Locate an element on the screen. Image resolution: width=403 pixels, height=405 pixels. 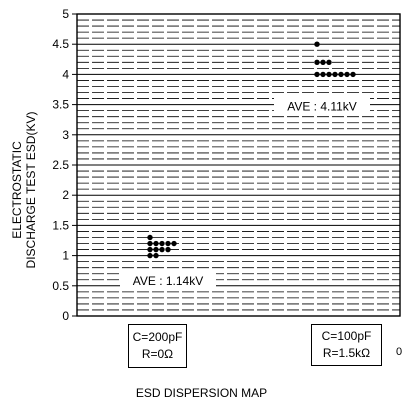
y-tick-label: 4 is located at coordinates (65, 74).